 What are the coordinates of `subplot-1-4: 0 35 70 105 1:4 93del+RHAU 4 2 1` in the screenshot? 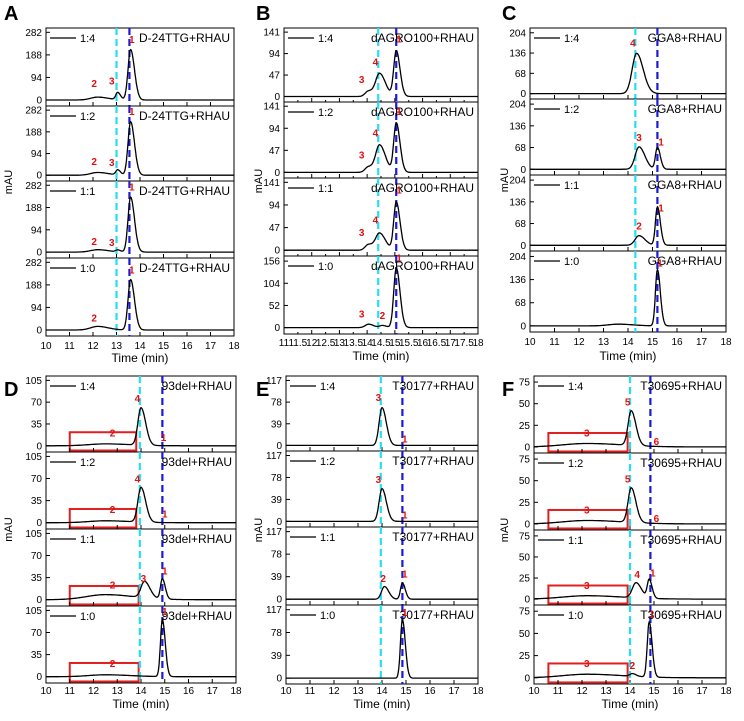 It's located at (131, 414).